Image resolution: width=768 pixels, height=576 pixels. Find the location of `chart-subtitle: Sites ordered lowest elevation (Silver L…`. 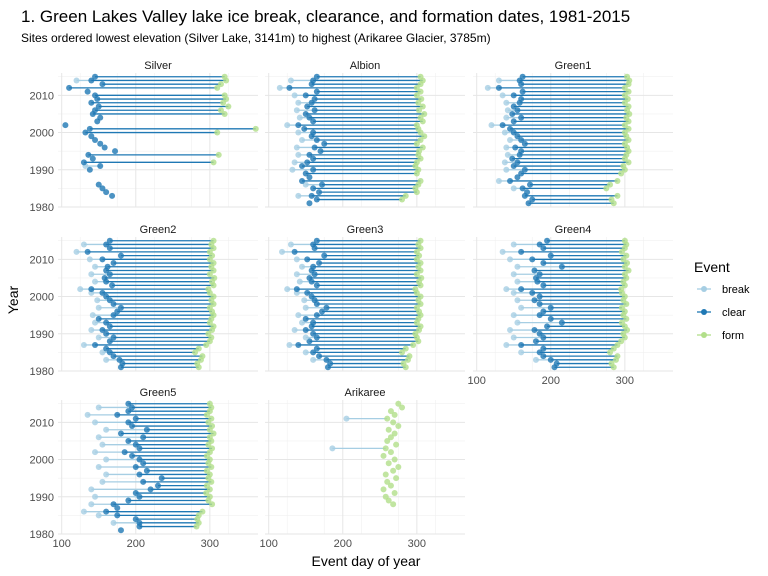

chart-subtitle: Sites ordered lowest elevation (Silver L… is located at coordinates (256, 38).